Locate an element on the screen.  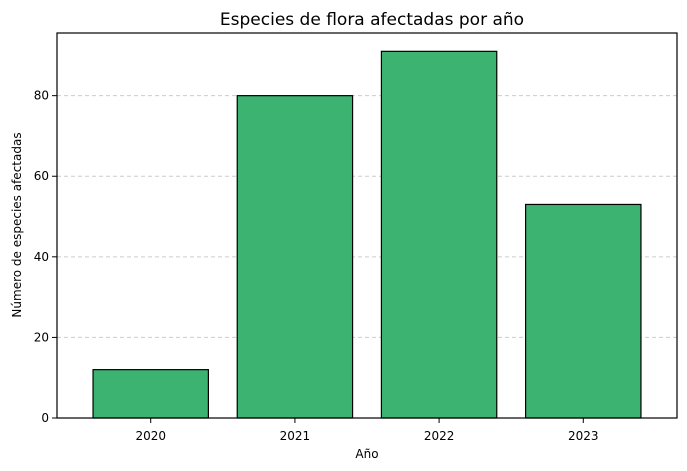
x-axis-label: Año is located at coordinates (366, 454).